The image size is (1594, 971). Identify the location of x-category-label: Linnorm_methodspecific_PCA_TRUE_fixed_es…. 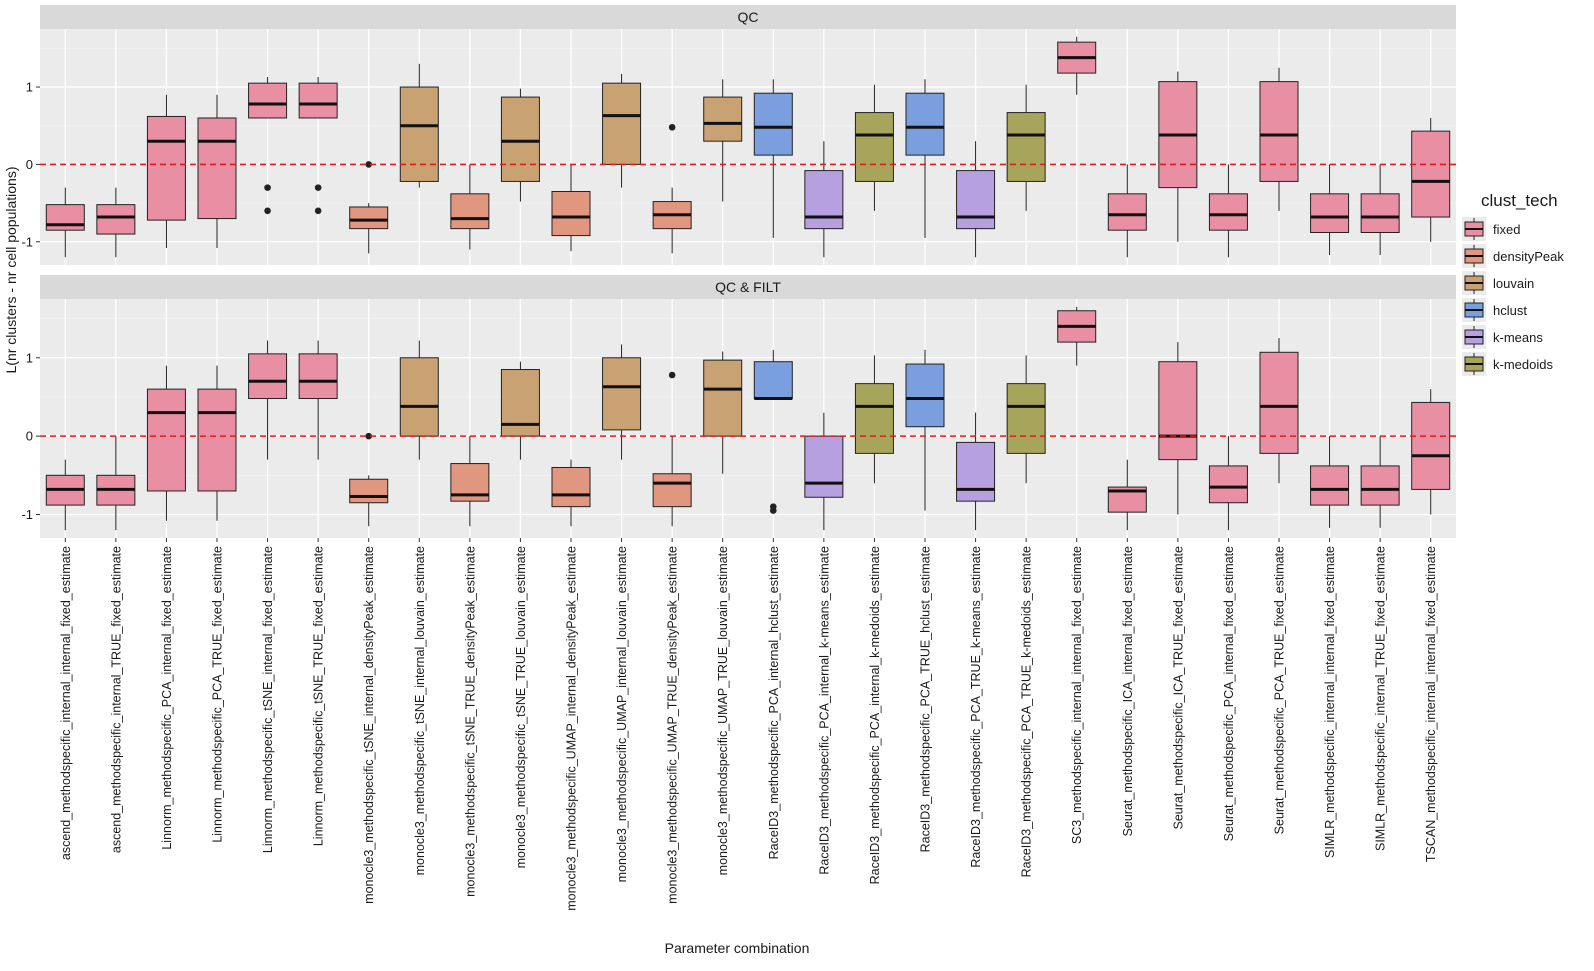
(218, 694).